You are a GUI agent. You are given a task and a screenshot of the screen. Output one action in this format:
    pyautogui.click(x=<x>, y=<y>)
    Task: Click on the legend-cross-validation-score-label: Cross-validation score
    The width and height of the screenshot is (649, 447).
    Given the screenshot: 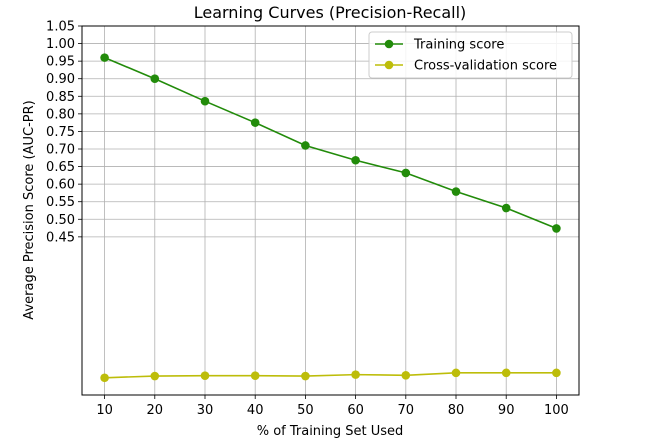 What is the action you would take?
    pyautogui.click(x=485, y=66)
    